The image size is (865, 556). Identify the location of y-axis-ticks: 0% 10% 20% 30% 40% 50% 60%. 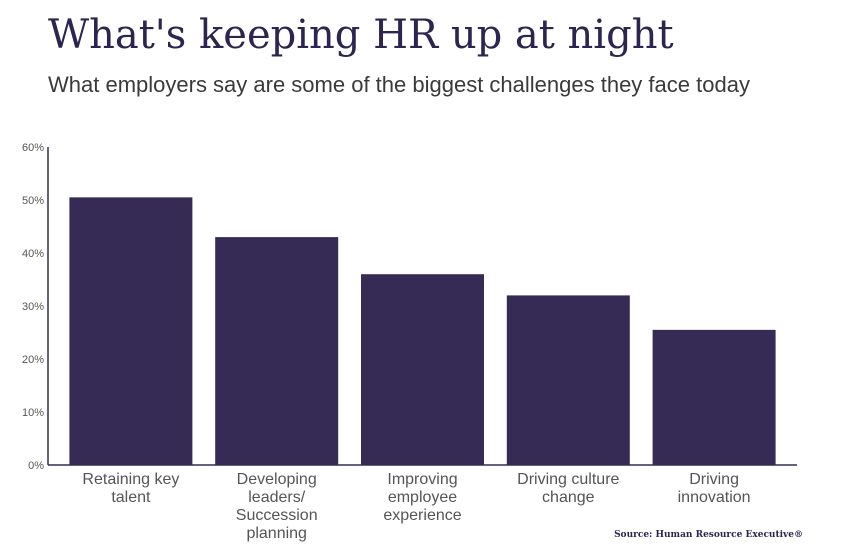
(33, 307).